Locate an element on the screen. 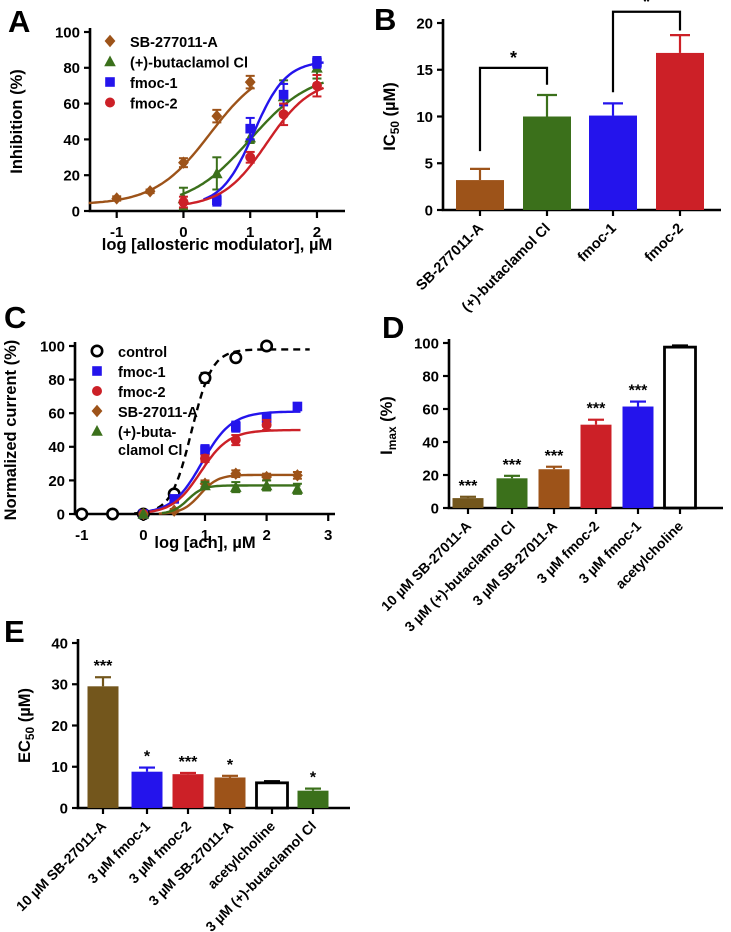  y-axis-title: Inhibition (%) is located at coordinates (17, 121).